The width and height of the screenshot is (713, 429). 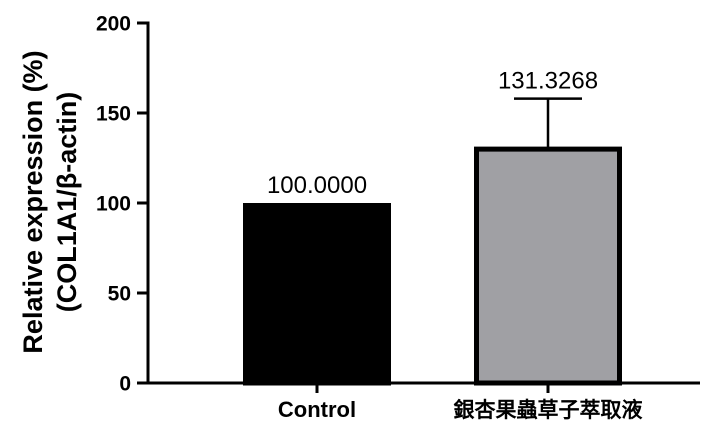 I want to click on y-tick-label-100: 100, so click(x=113, y=204).